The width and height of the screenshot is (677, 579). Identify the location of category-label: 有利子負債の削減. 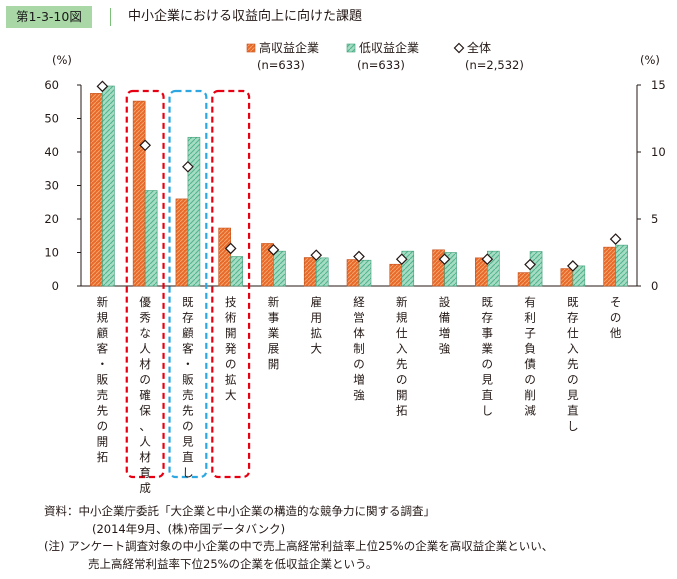
(530, 356).